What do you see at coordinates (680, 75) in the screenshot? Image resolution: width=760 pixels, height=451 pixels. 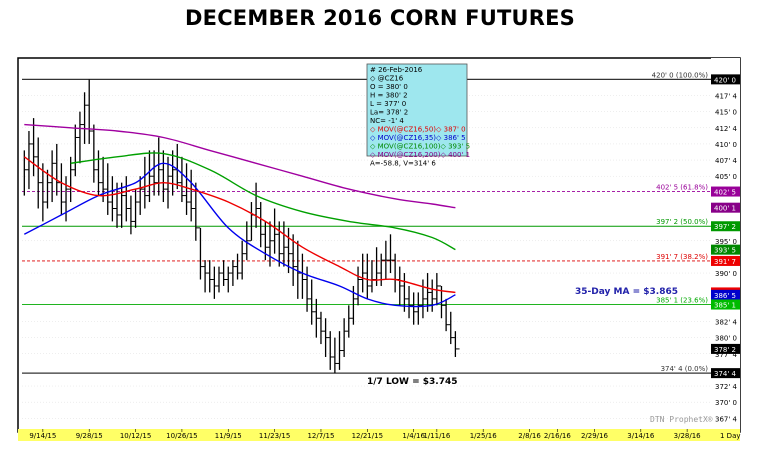 I see `fib-label: 420' 0 (100.0%)` at bounding box center [680, 75].